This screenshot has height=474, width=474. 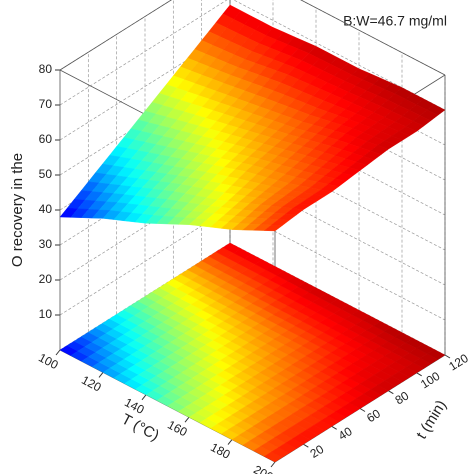 I want to click on x-tick-label: 200, so click(x=263, y=468).